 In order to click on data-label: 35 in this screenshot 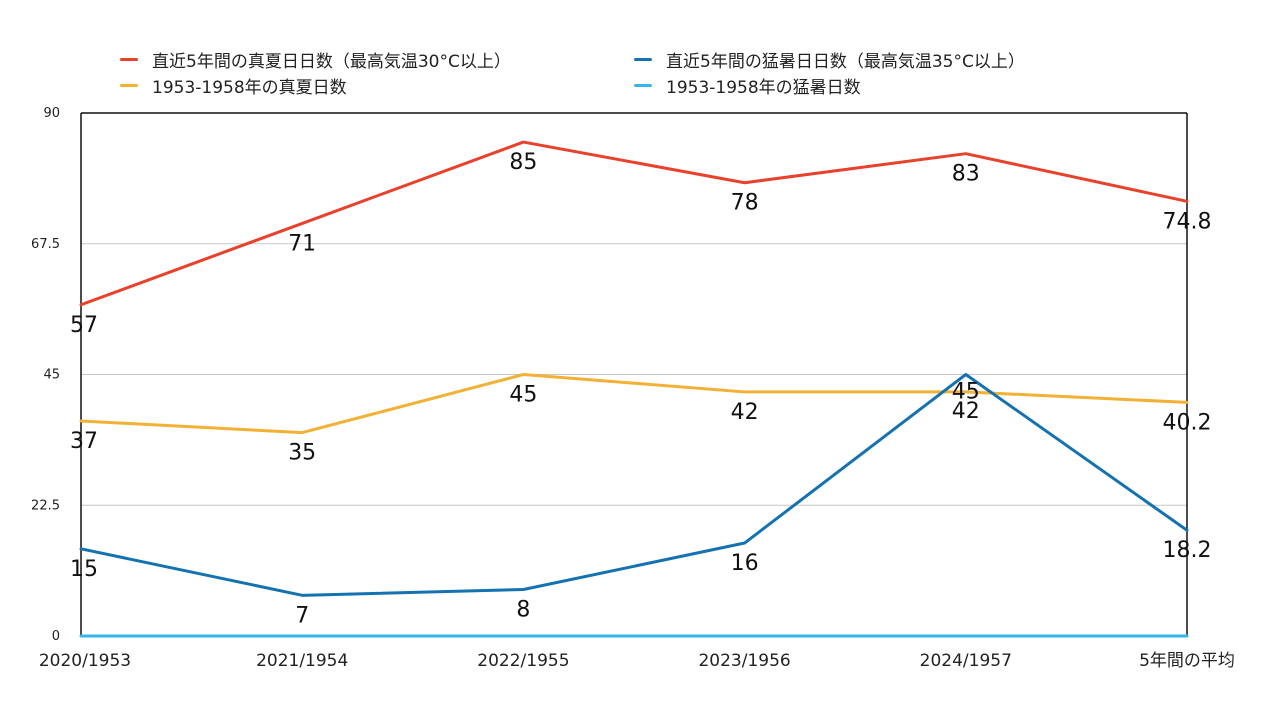, I will do `click(302, 453)`.